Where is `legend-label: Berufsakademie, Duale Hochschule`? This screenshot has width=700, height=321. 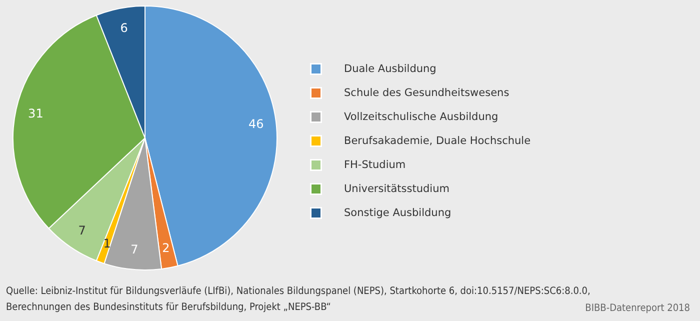 legend-label: Berufsakademie, Duale Hochschule is located at coordinates (437, 141).